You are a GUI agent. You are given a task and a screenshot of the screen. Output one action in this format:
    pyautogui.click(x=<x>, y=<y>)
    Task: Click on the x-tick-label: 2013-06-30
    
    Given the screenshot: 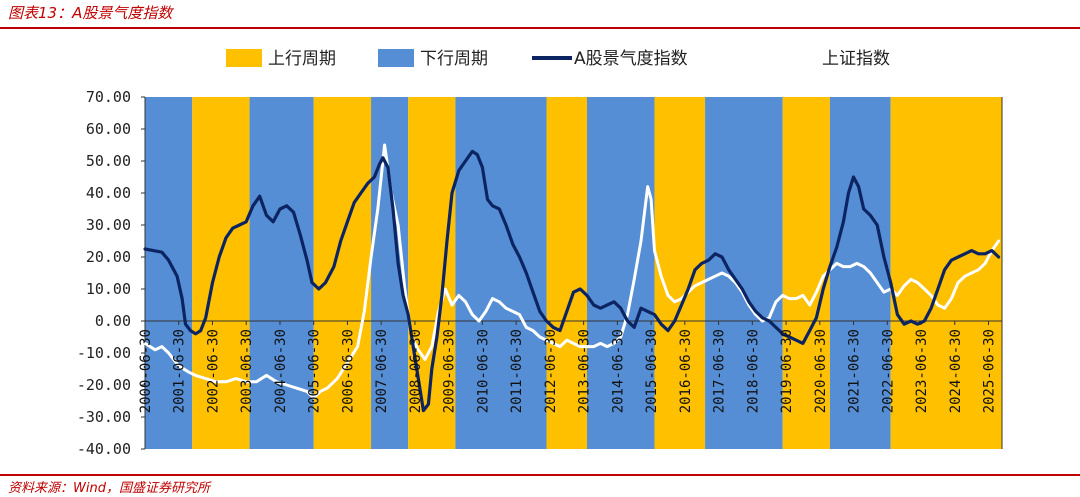 What is the action you would take?
    pyautogui.click(x=585, y=371)
    